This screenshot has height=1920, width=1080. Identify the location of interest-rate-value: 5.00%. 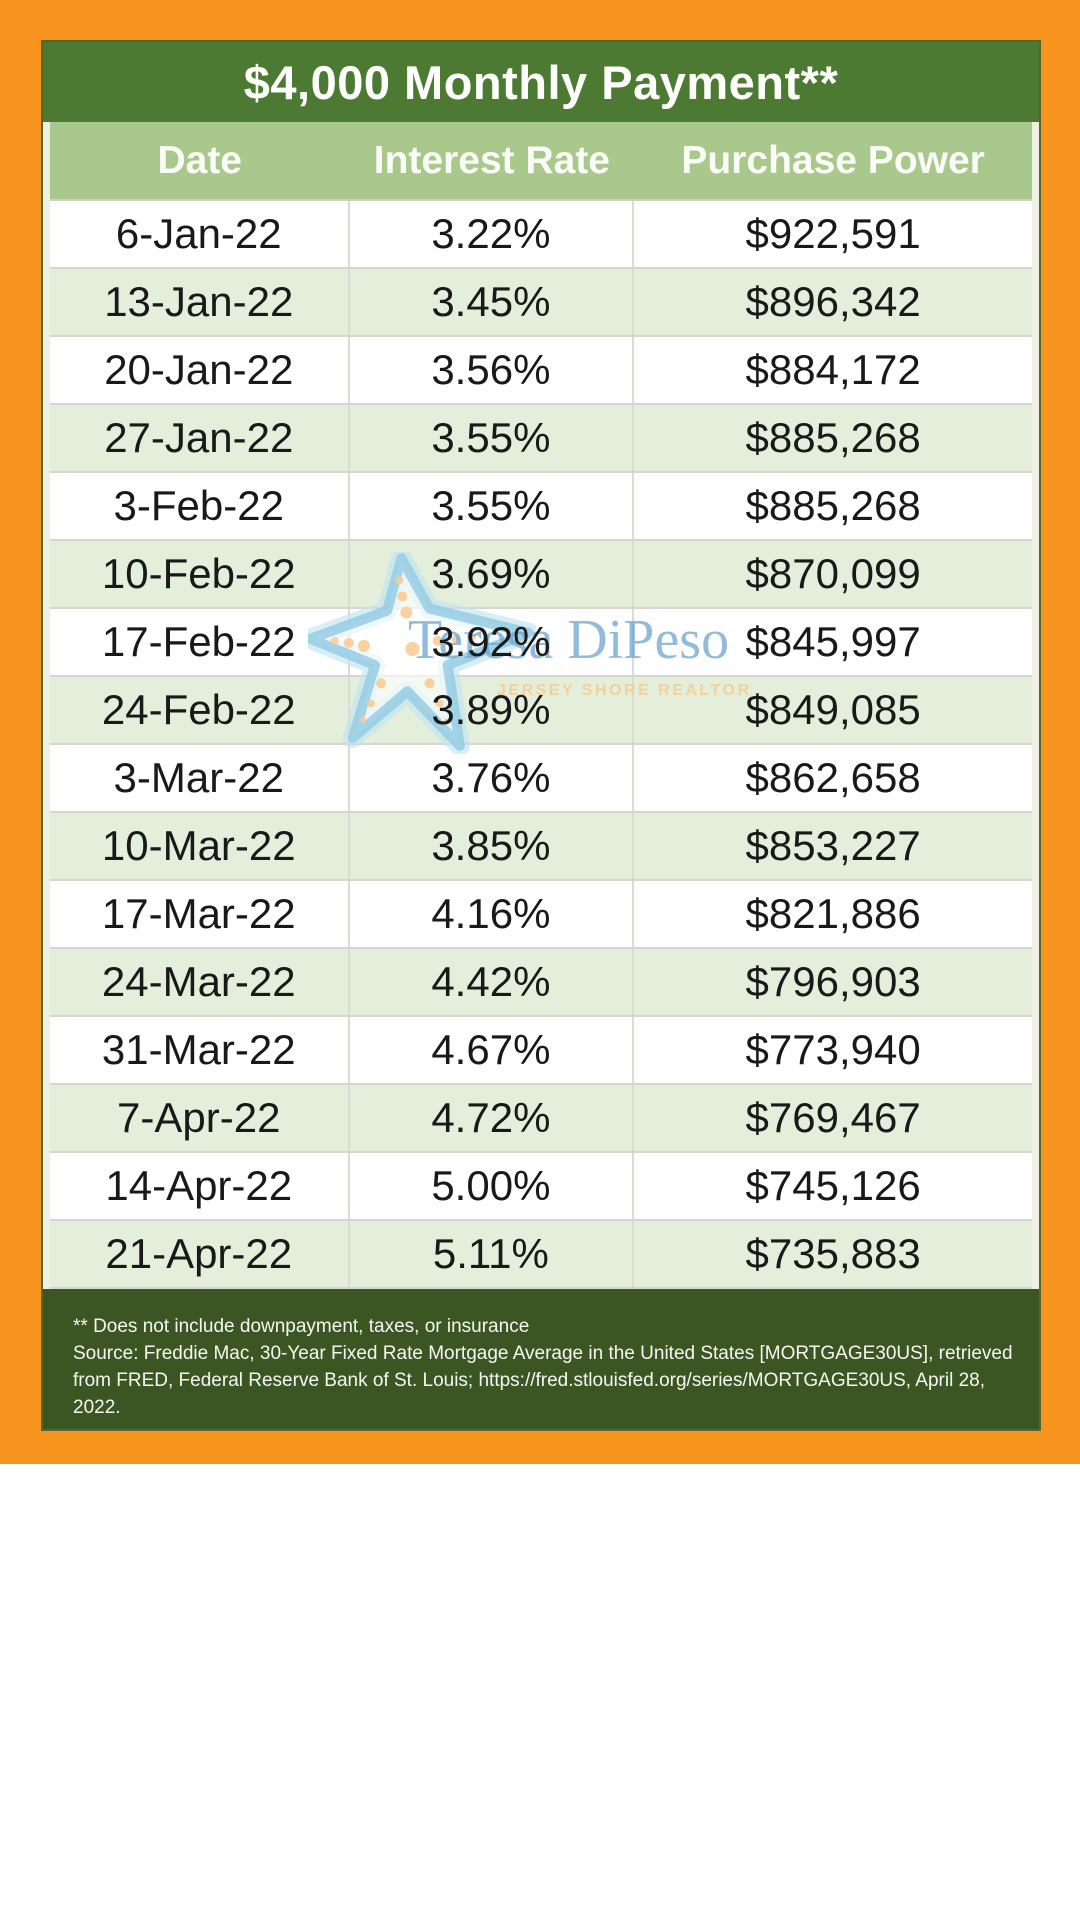
(491, 1185).